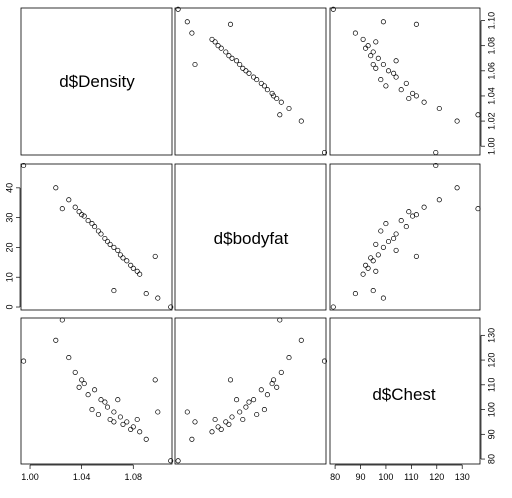 The width and height of the screenshot is (512, 498). Describe the element at coordinates (436, 477) in the screenshot. I see `bottom-tick-label-2-4: 120` at that location.